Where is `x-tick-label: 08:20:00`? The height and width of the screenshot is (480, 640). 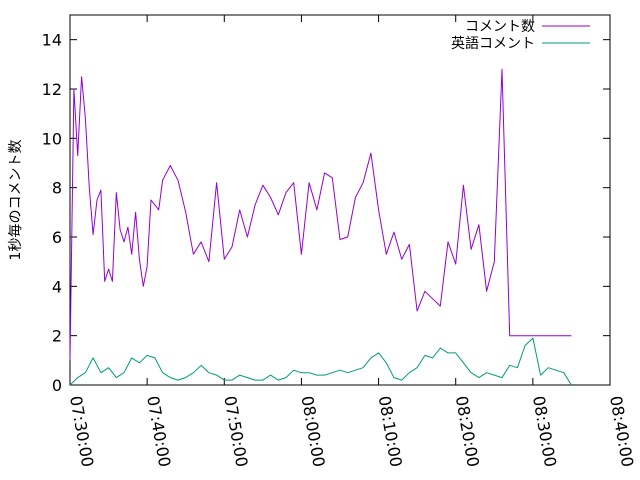
x-tick-label: 08:20:00 is located at coordinates (467, 431).